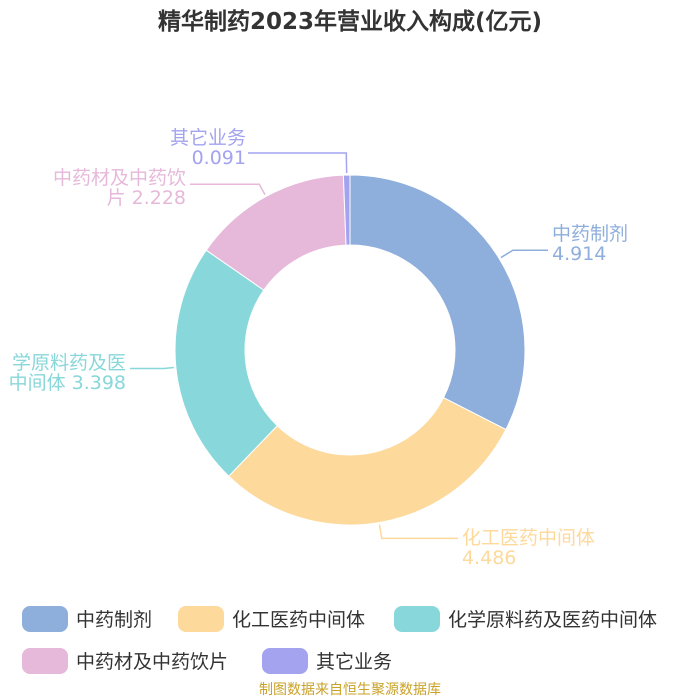 The height and width of the screenshot is (700, 700). Describe the element at coordinates (298, 620) in the screenshot. I see `legend-label-1: 化工医药中间体` at that location.